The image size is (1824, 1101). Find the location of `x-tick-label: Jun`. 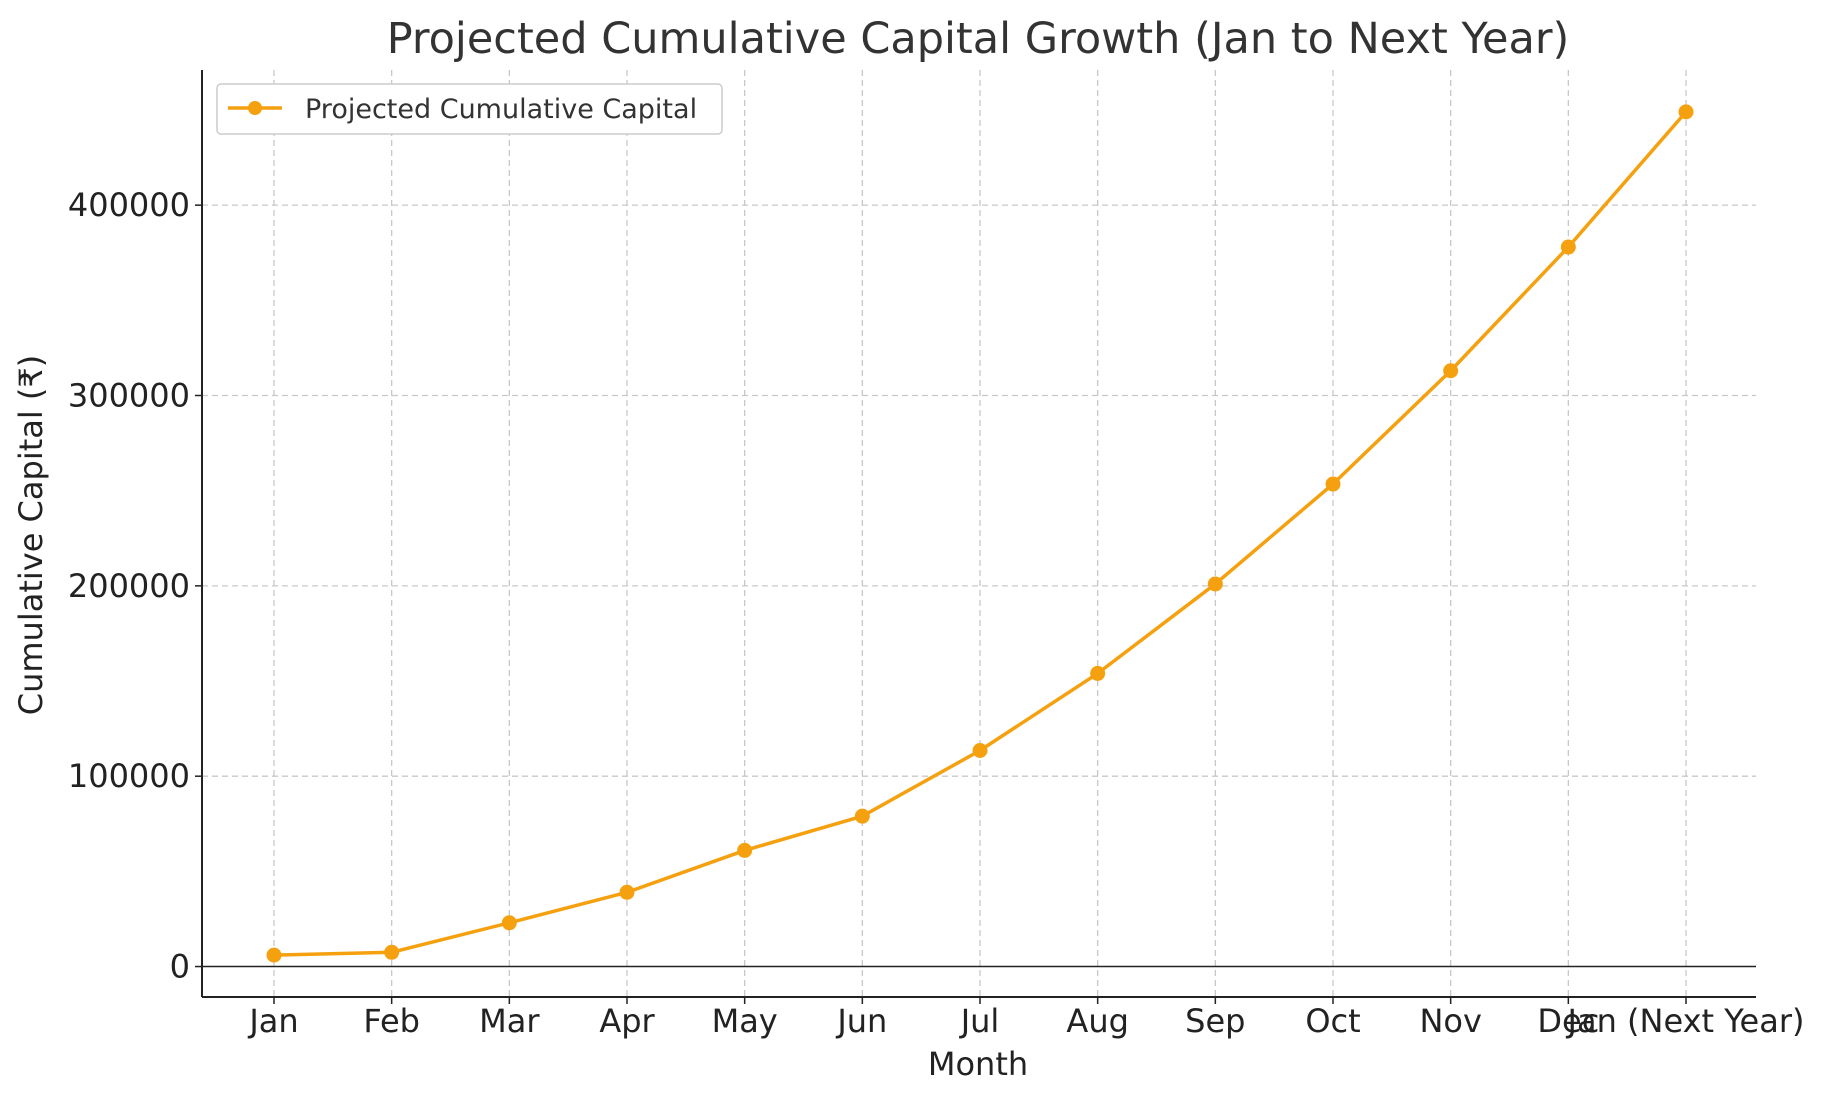

x-tick-label: Jun is located at coordinates (861, 1021).